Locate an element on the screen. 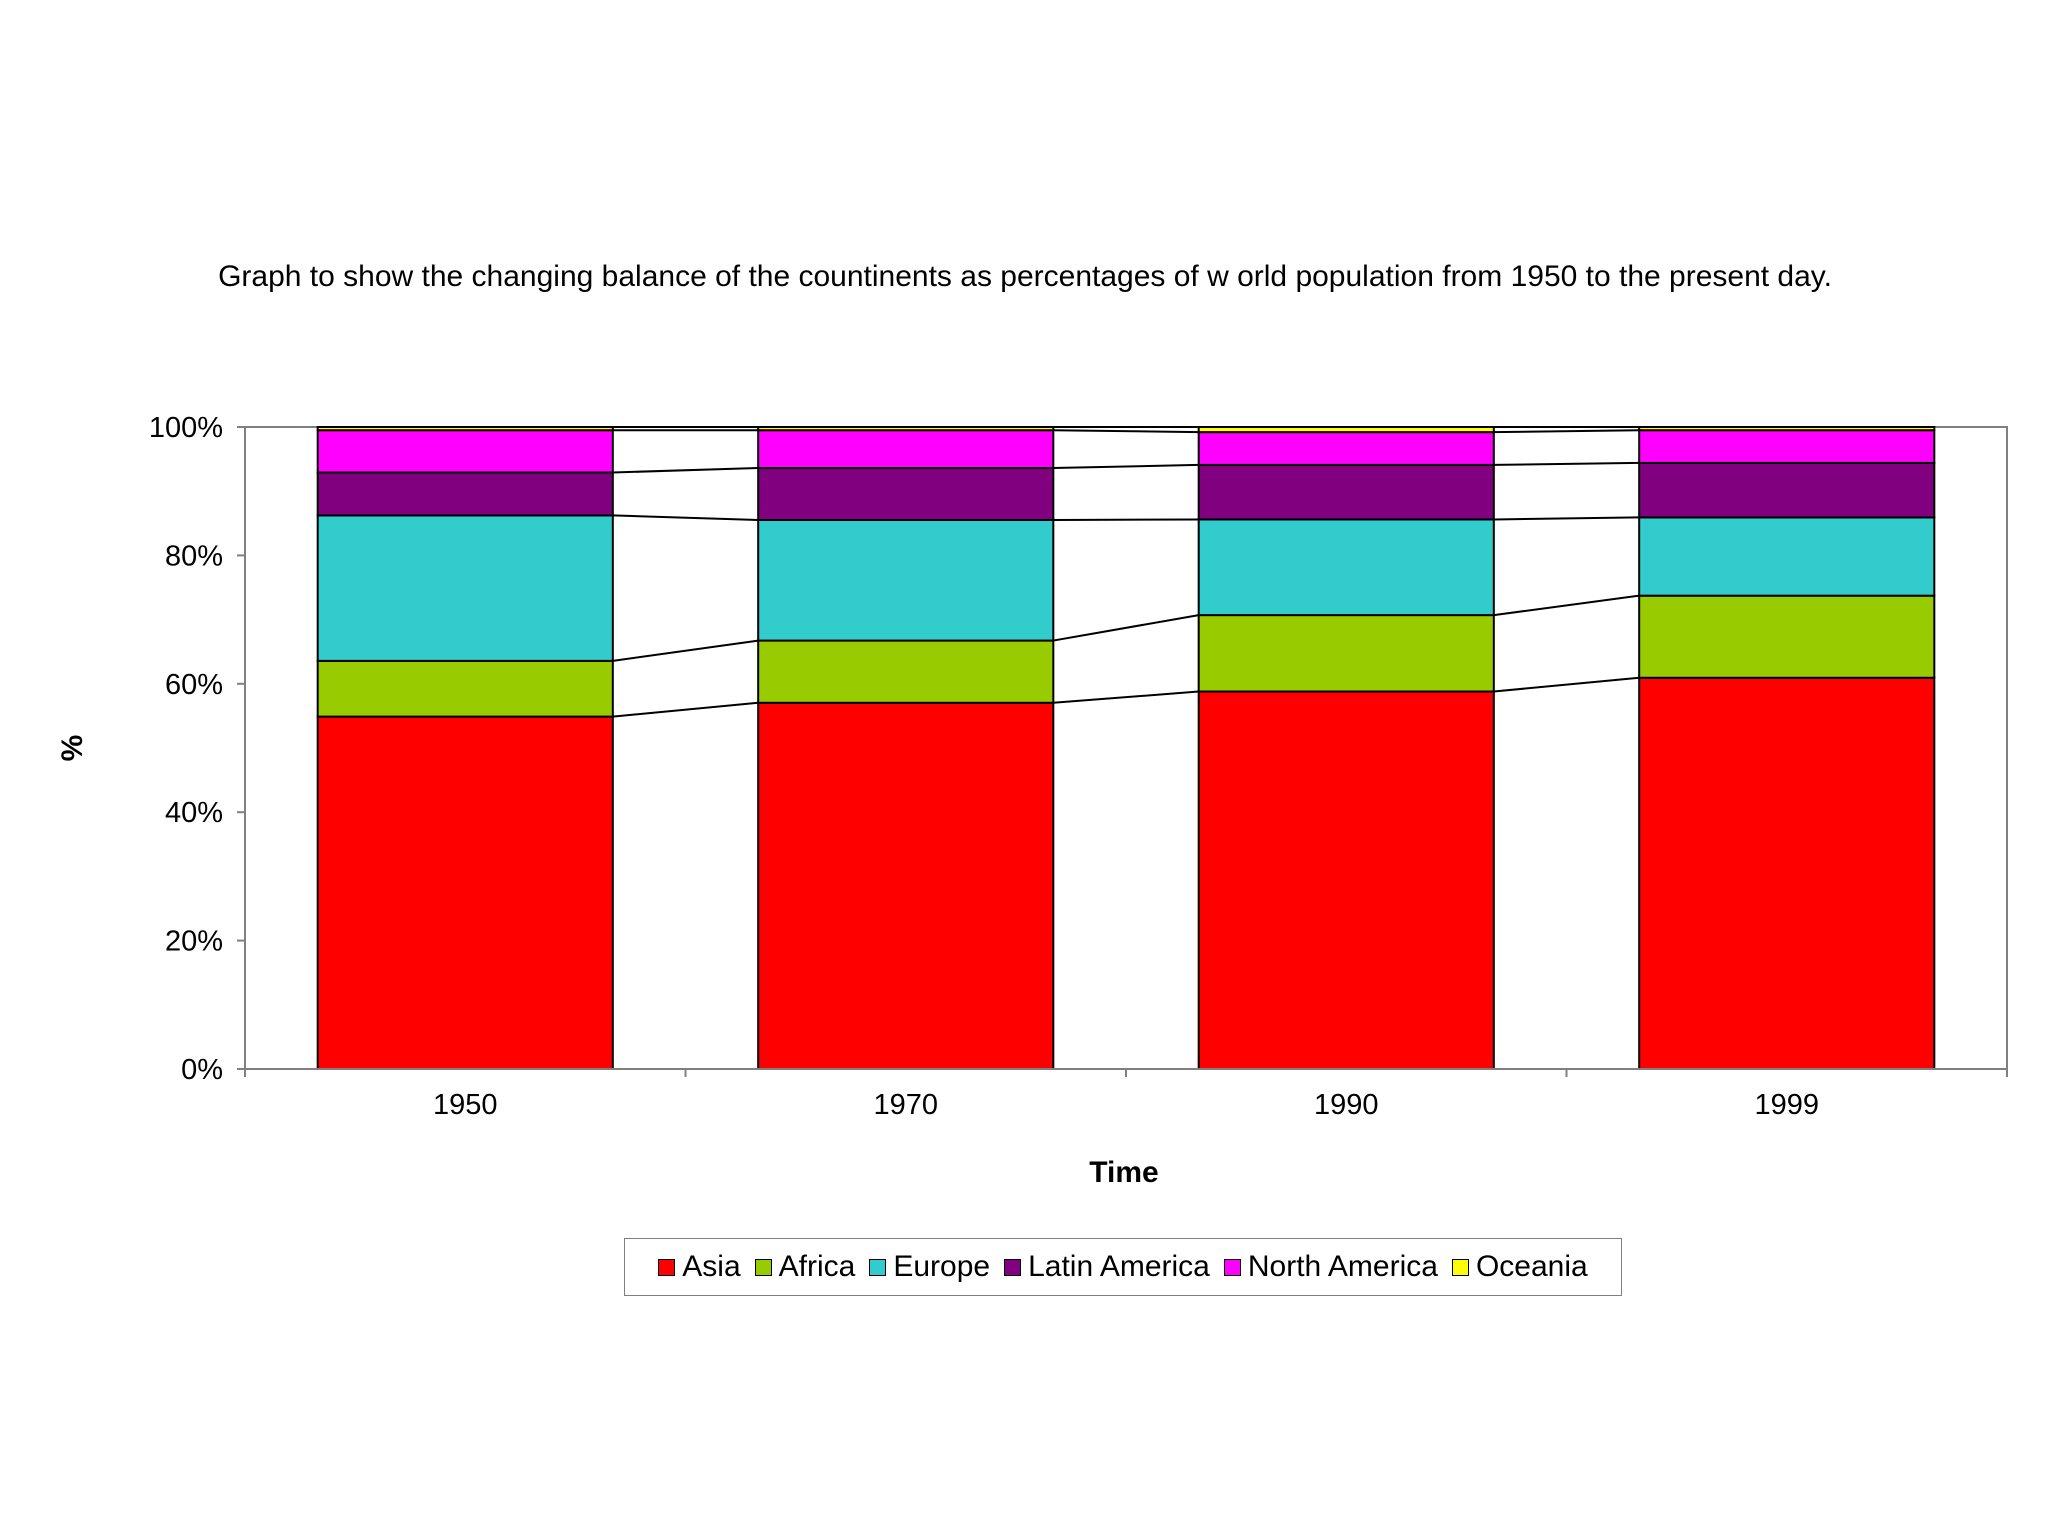 The image size is (2048, 1536). bar-africa-1970 is located at coordinates (906, 671).